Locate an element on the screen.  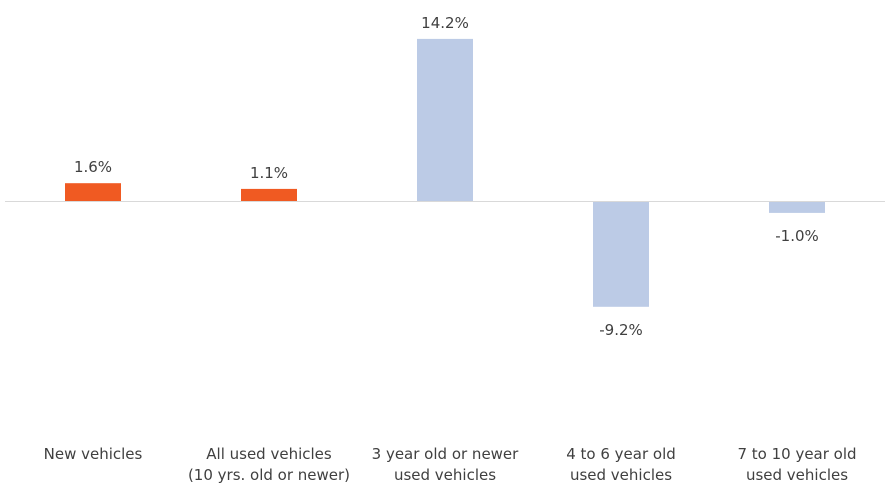
category-label-2-line-1: All used vehicles is located at coordinates (269, 454).